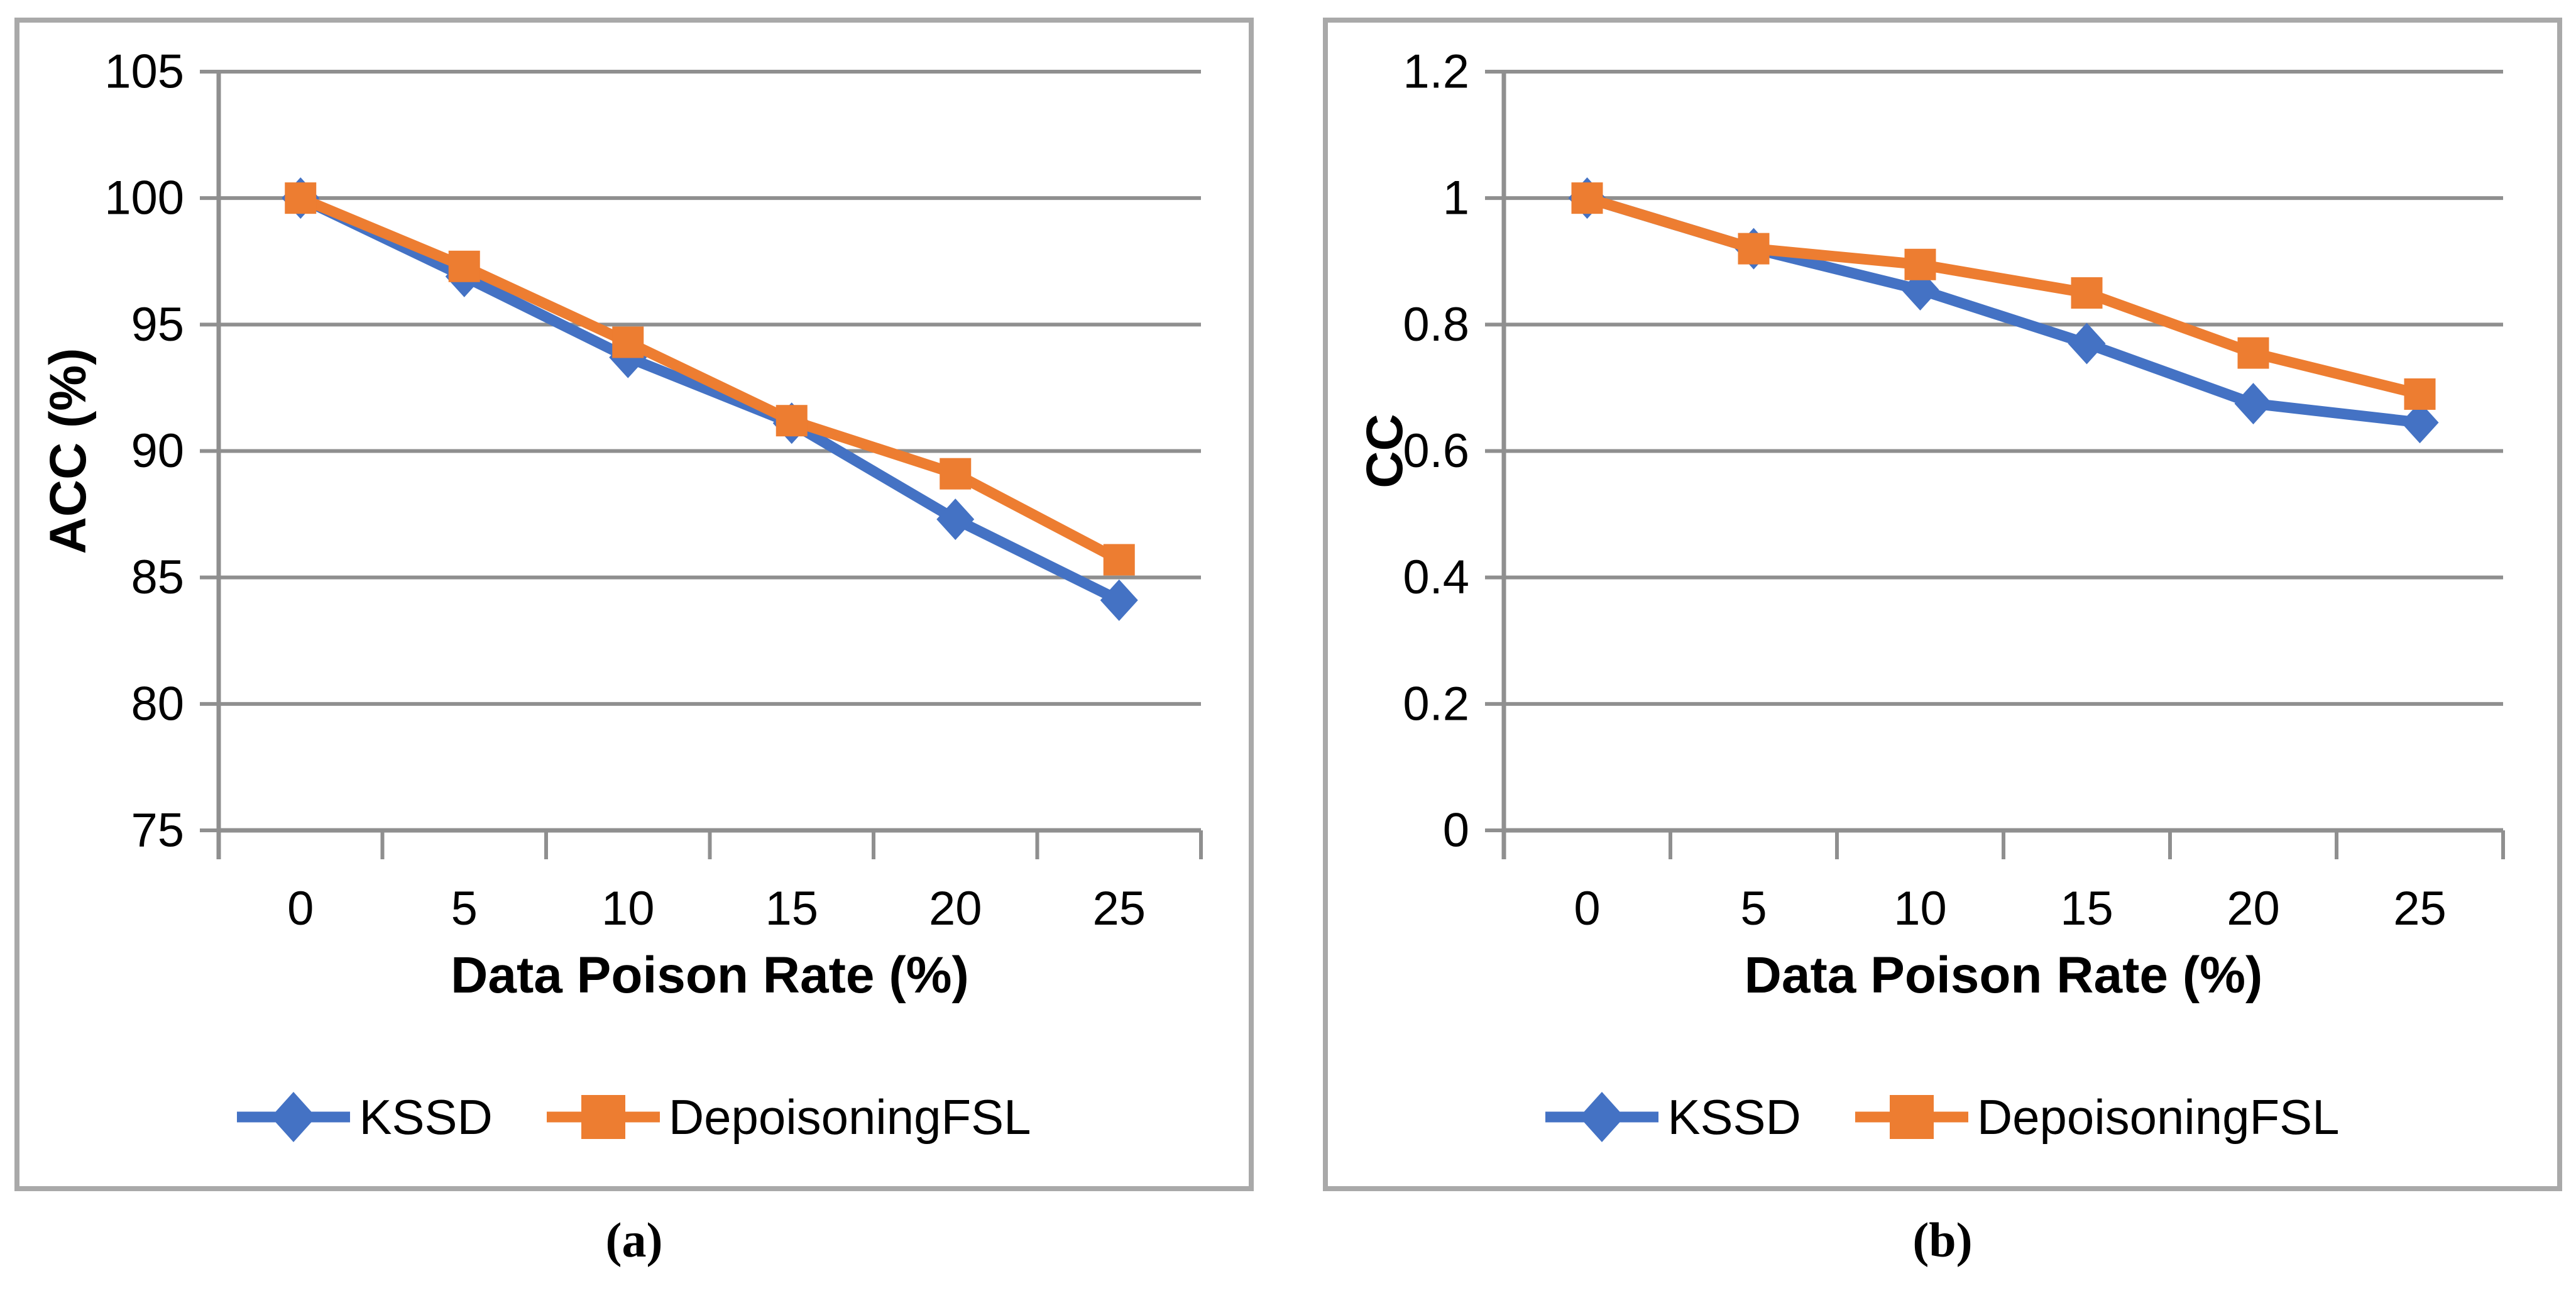 The width and height of the screenshot is (2576, 1293). Describe the element at coordinates (1436, 577) in the screenshot. I see `y-tick-label: 0.4` at that location.